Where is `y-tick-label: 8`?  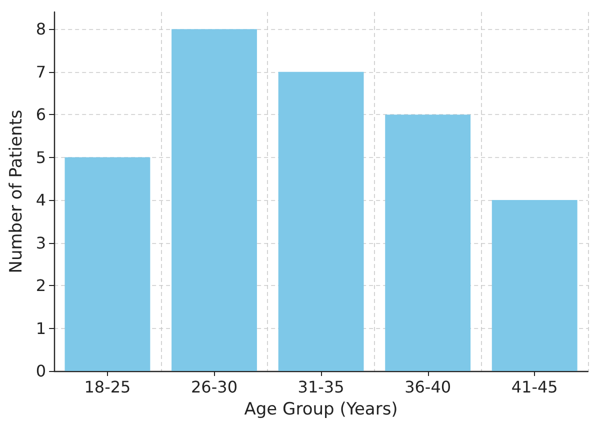
y-tick-label: 8 is located at coordinates (41, 29).